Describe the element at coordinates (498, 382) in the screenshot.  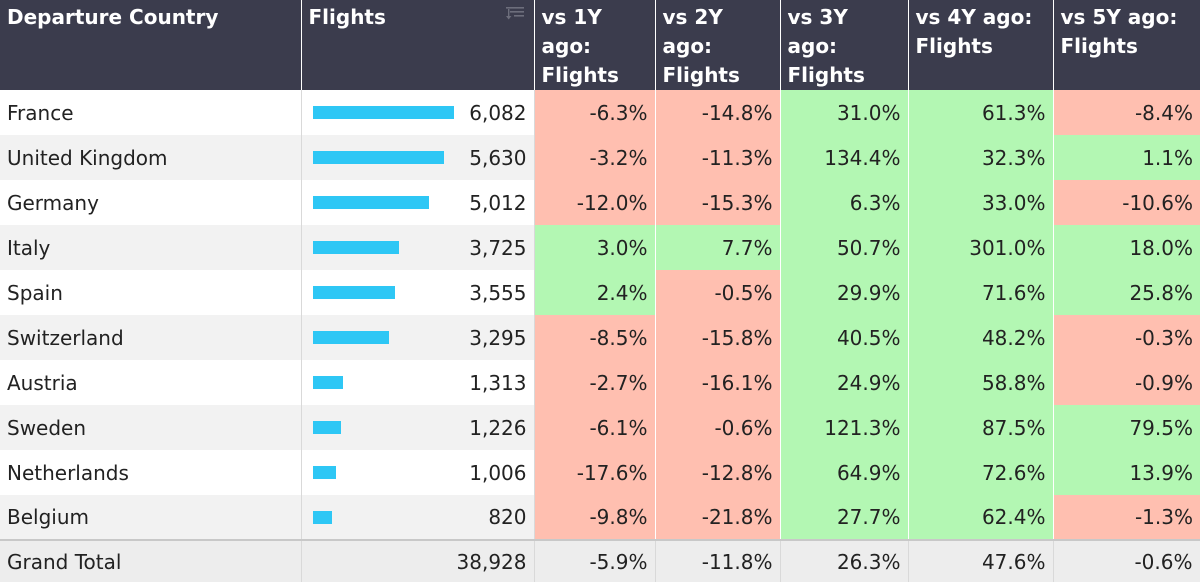
I see `flights-value: 1,313` at that location.